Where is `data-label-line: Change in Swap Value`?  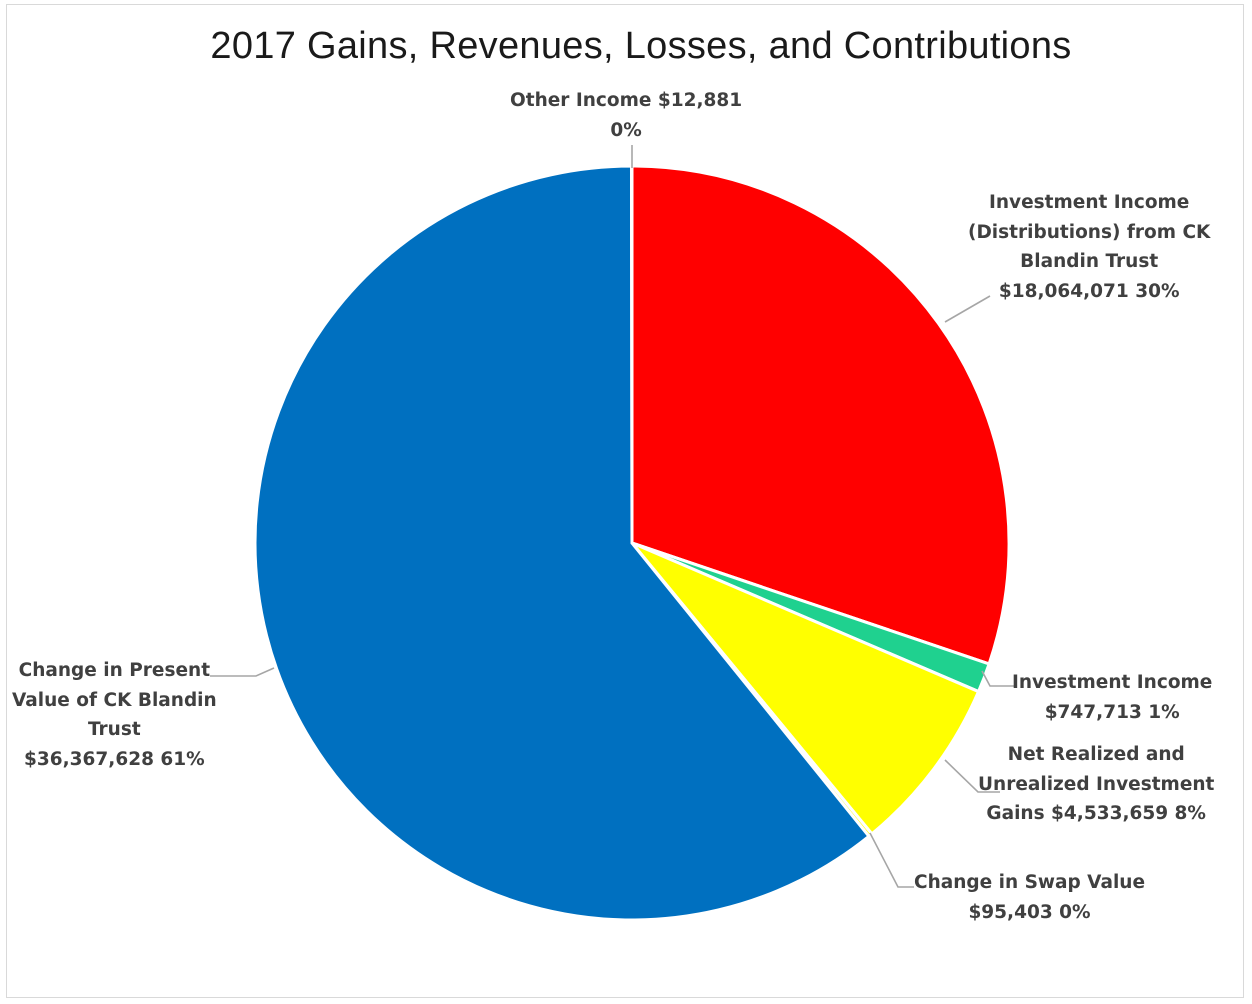
data-label-line: Change in Swap Value is located at coordinates (1030, 882).